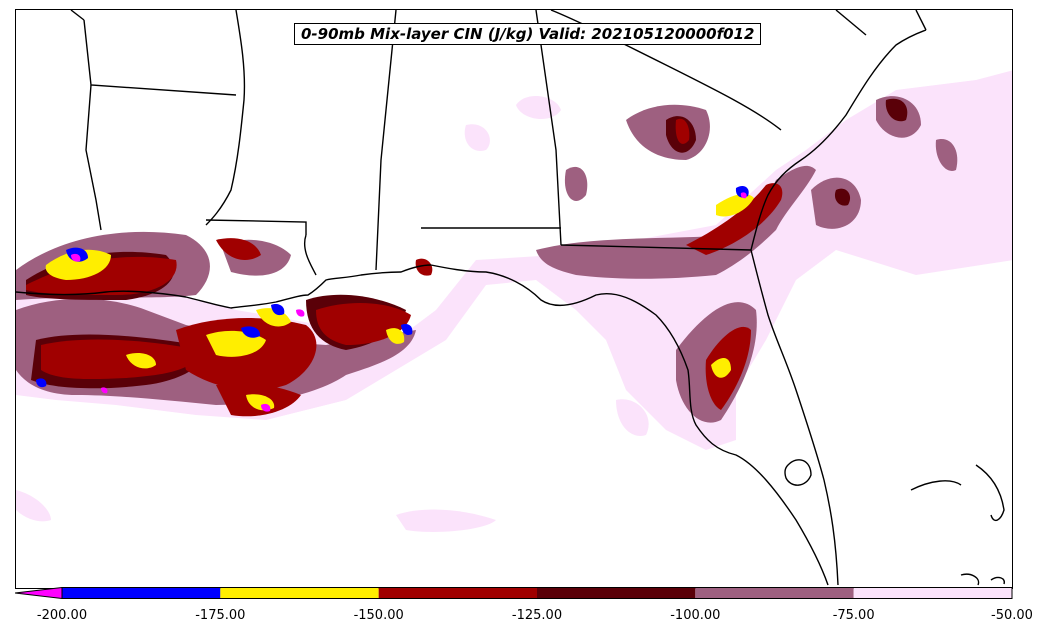 This screenshot has width=1044, height=633. Describe the element at coordinates (537, 615) in the screenshot. I see `tick-label: -125.00` at that location.